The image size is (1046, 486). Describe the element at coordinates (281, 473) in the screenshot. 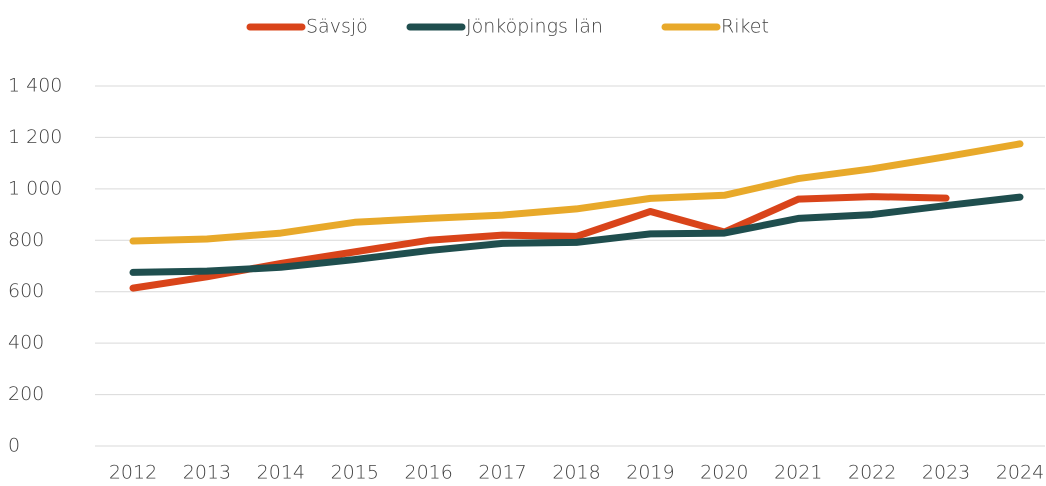

I see `x-tick-label: 2014` at that location.